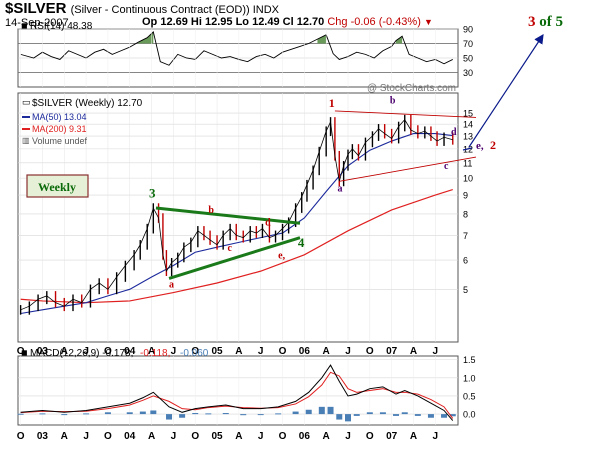  I want to click on macd-x-tick-label: 05, so click(217, 436).